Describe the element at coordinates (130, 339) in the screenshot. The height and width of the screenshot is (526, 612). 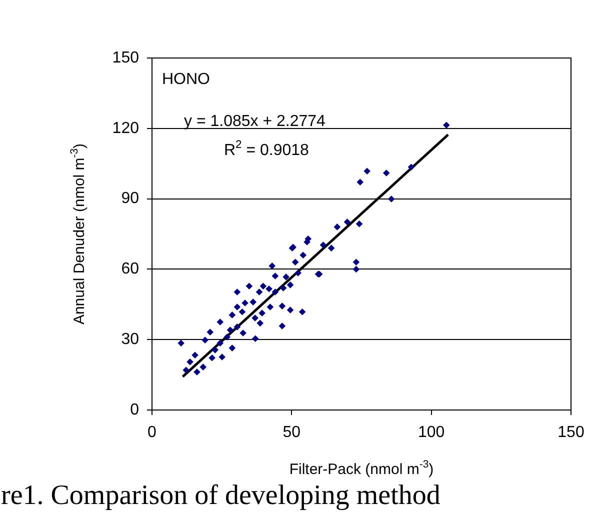
I see `y-tick-label: 30` at that location.